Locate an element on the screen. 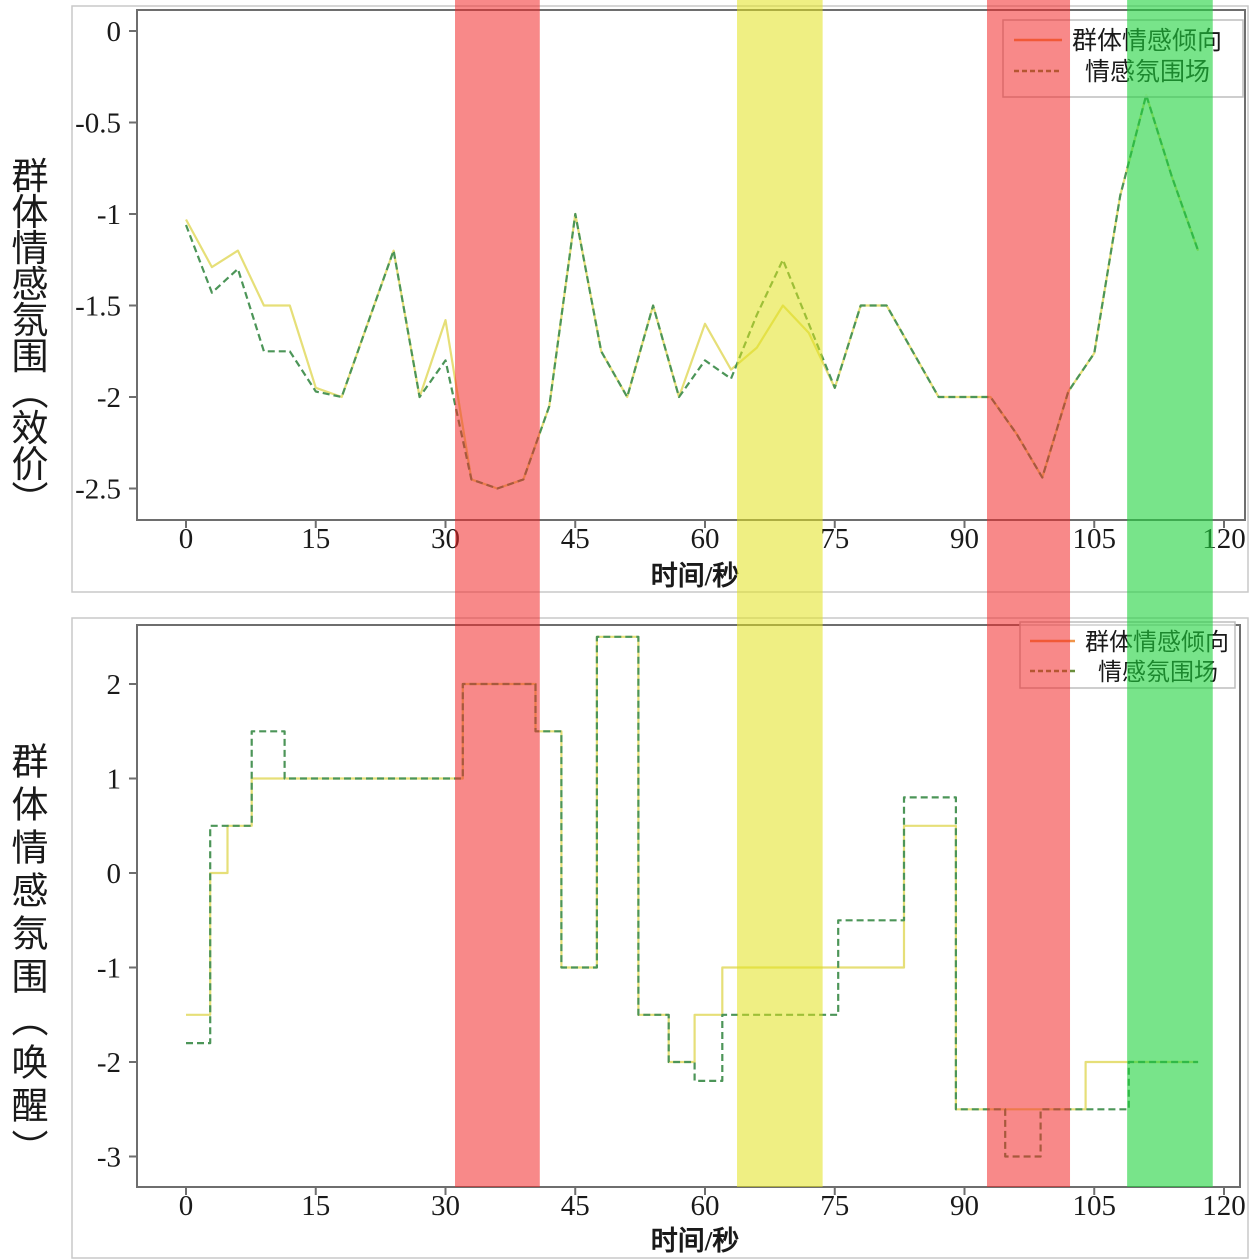  y-axis-label-char: 醒 is located at coordinates (30, 1106).